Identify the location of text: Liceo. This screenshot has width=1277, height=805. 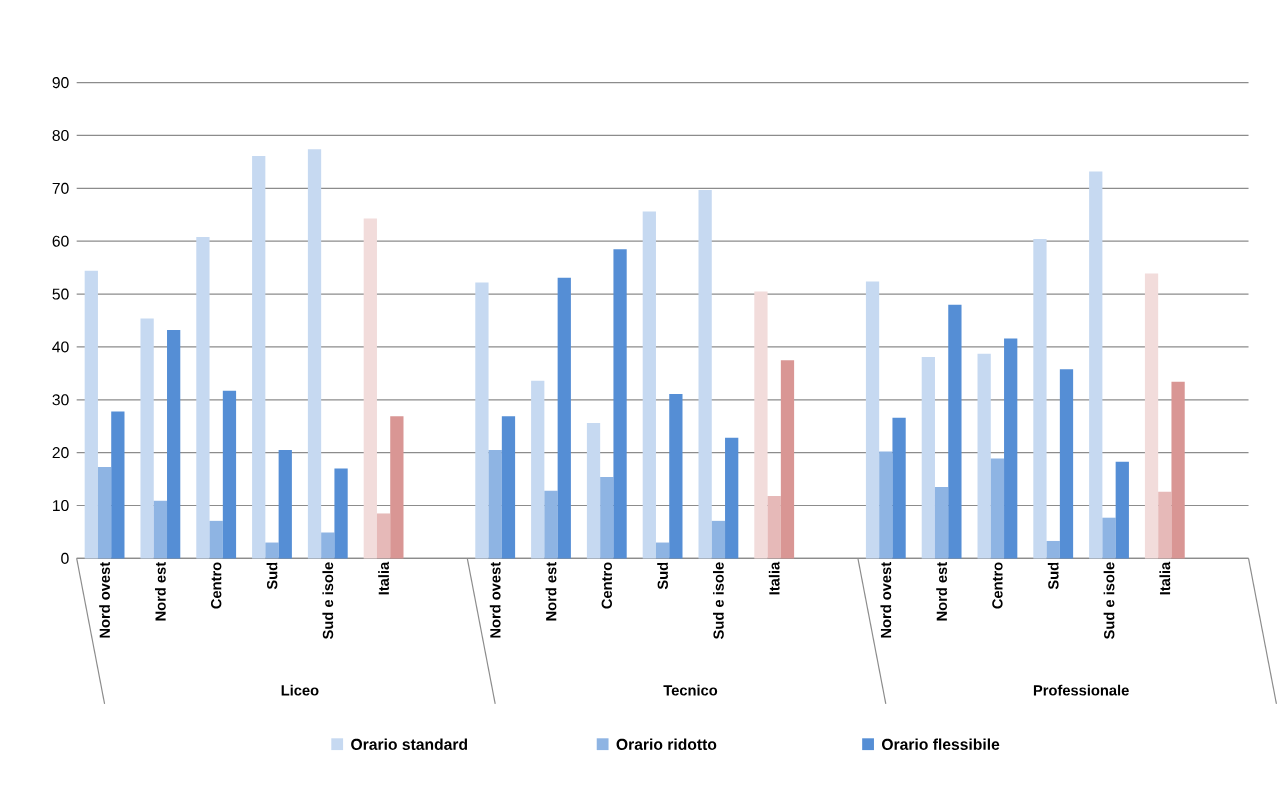
(300, 690).